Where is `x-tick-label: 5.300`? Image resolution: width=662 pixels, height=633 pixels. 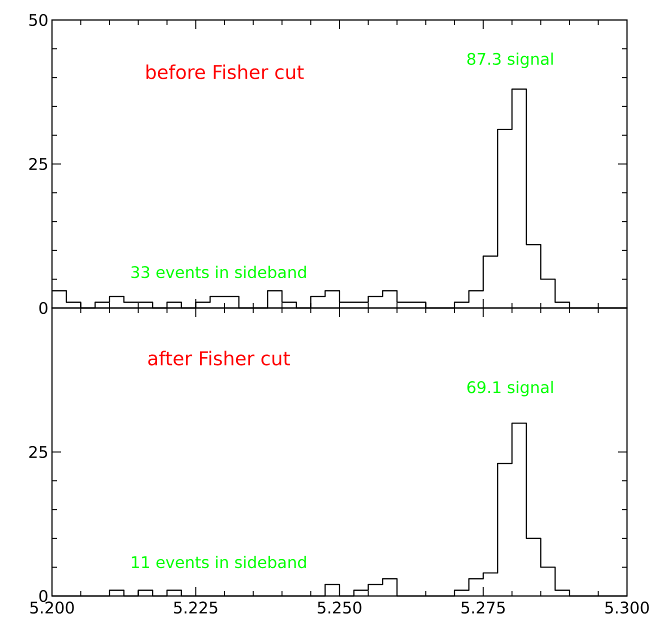 x-tick-label: 5.300 is located at coordinates (627, 608).